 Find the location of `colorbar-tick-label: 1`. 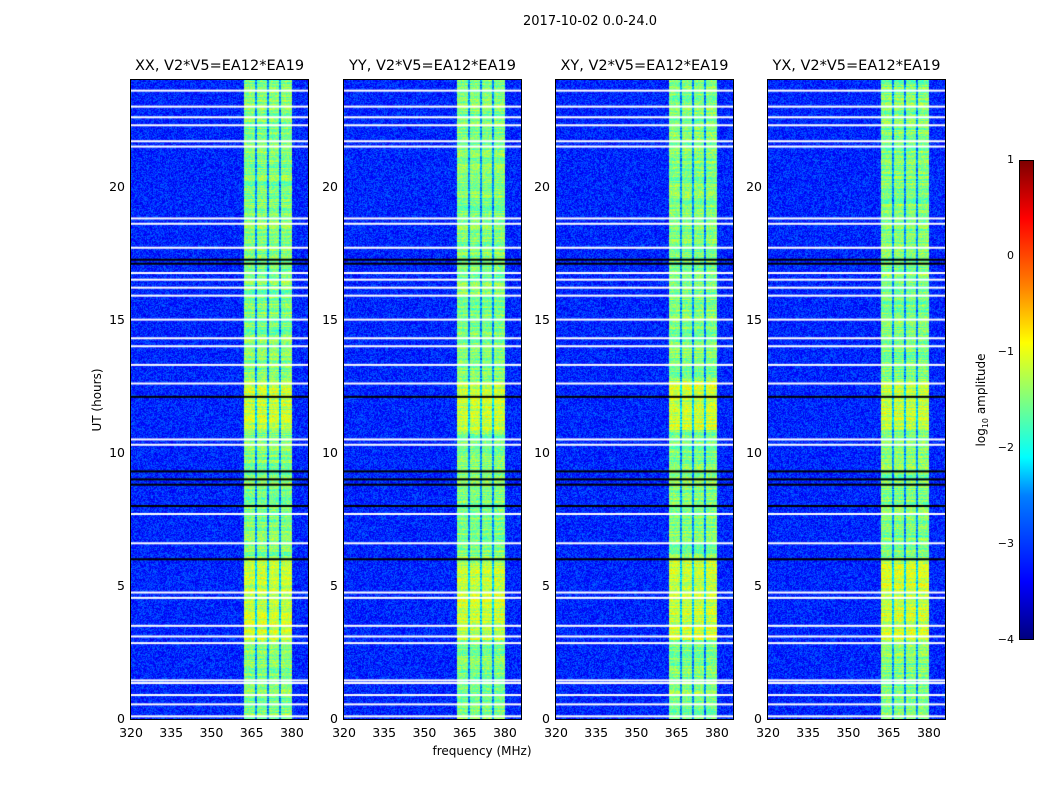

colorbar-tick-label: 1 is located at coordinates (1010, 159).